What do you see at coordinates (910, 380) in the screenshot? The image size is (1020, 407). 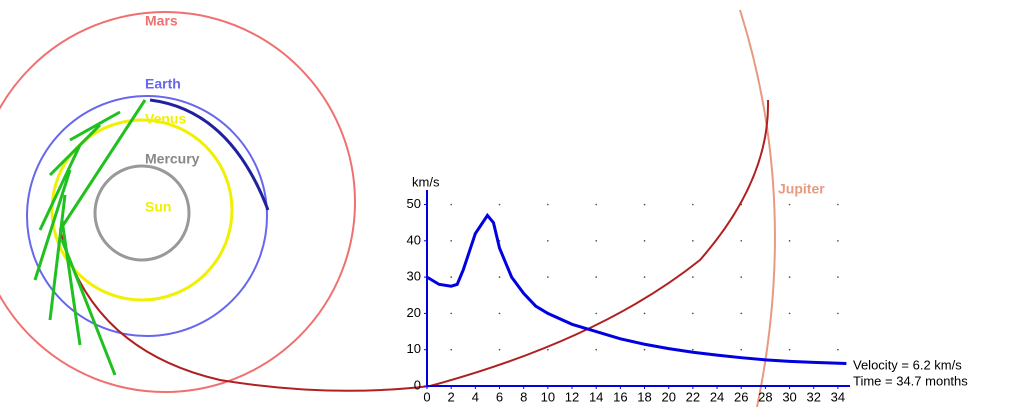 I see `readout: Time = 34.7 months` at bounding box center [910, 380].